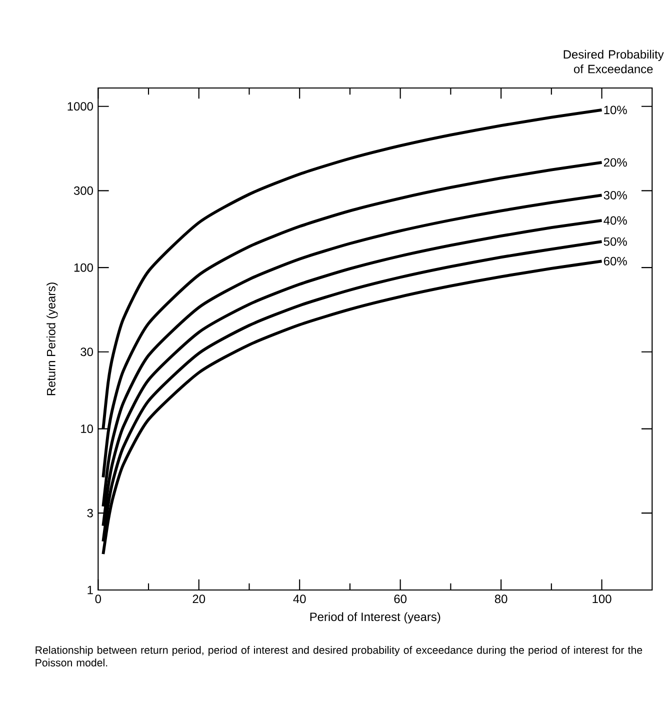 The image size is (669, 704). Describe the element at coordinates (615, 241) in the screenshot. I see `series-label: 50%` at that location.